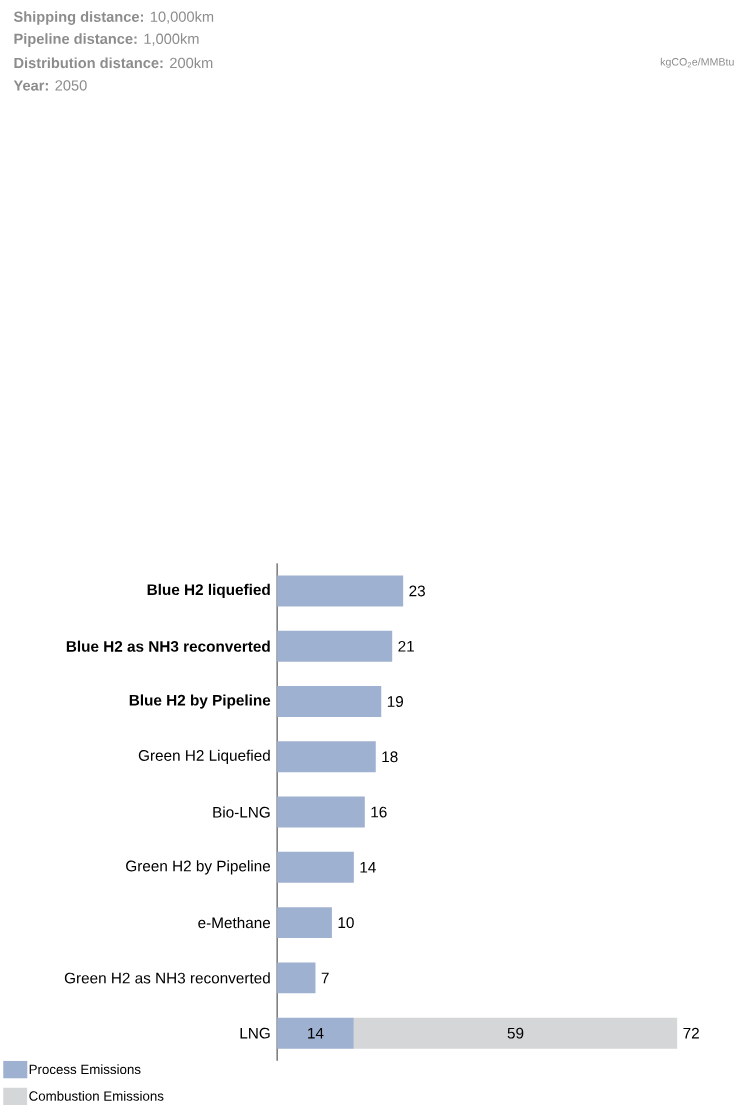 The image size is (738, 1105). I want to click on total-label: 72, so click(691, 1033).